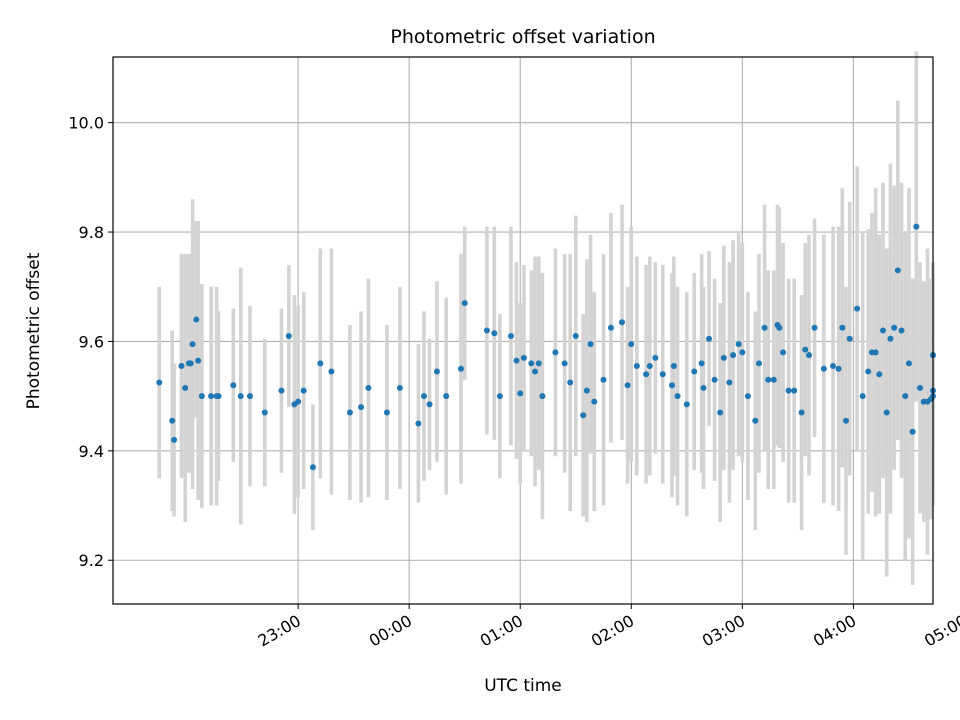 Image resolution: width=960 pixels, height=720 pixels. What do you see at coordinates (523, 686) in the screenshot?
I see `x-axis-label: UTC time` at bounding box center [523, 686].